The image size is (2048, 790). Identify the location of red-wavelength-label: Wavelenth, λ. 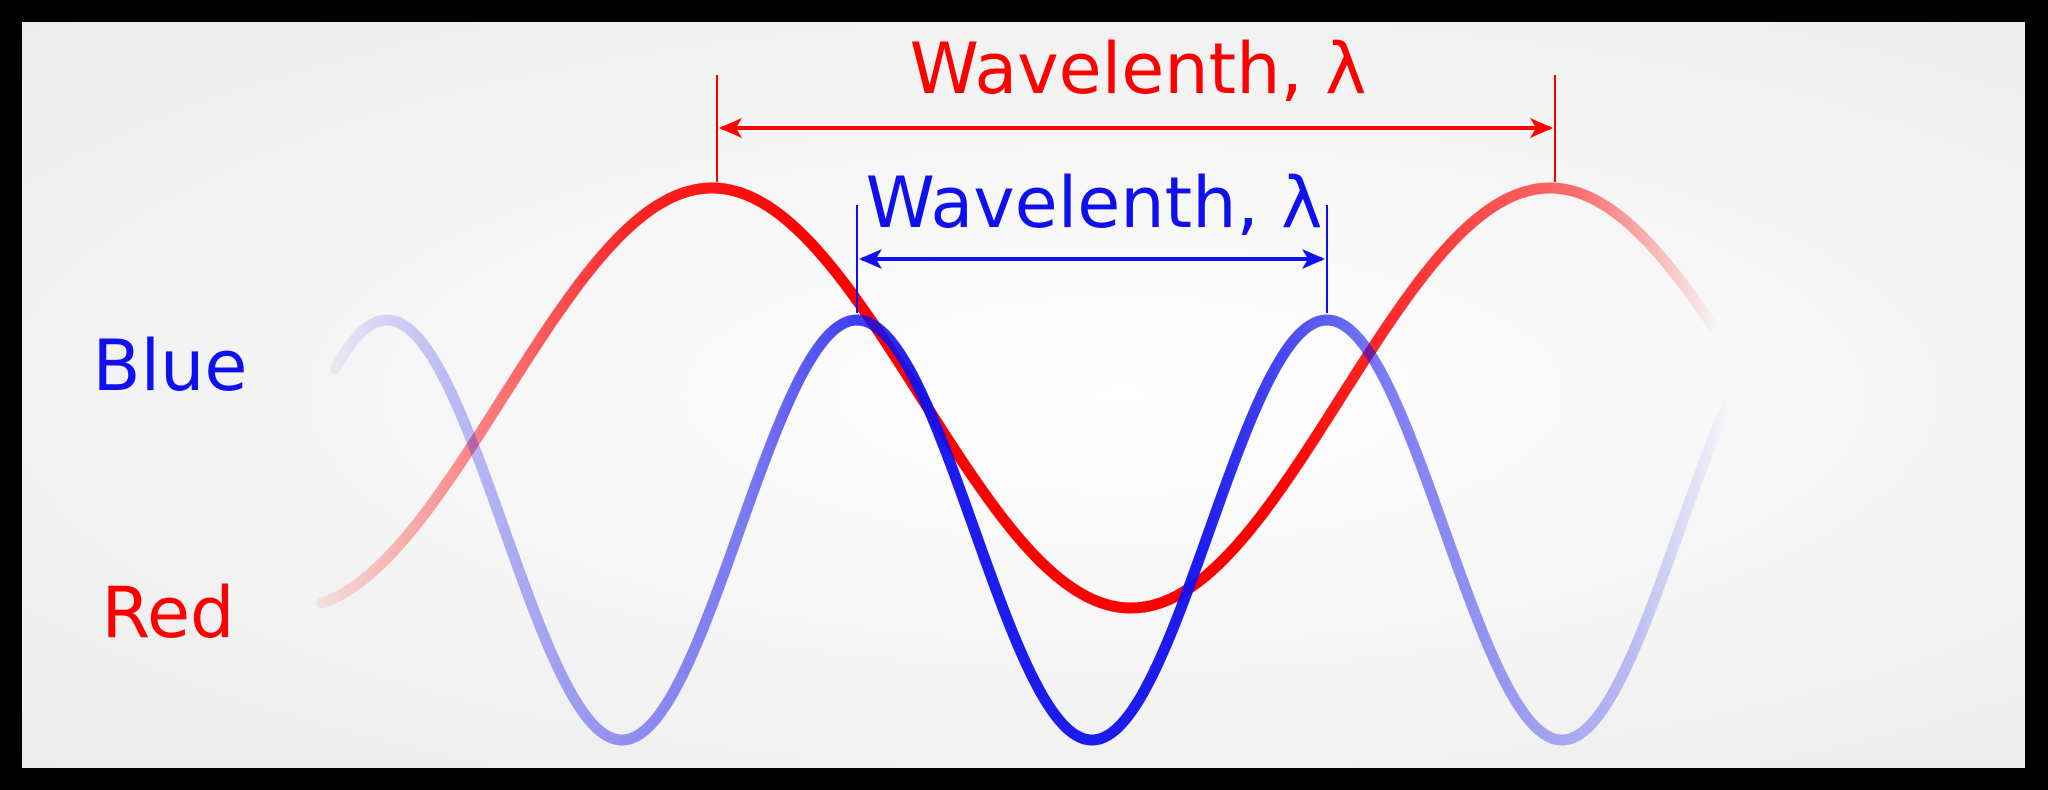
(1138, 69).